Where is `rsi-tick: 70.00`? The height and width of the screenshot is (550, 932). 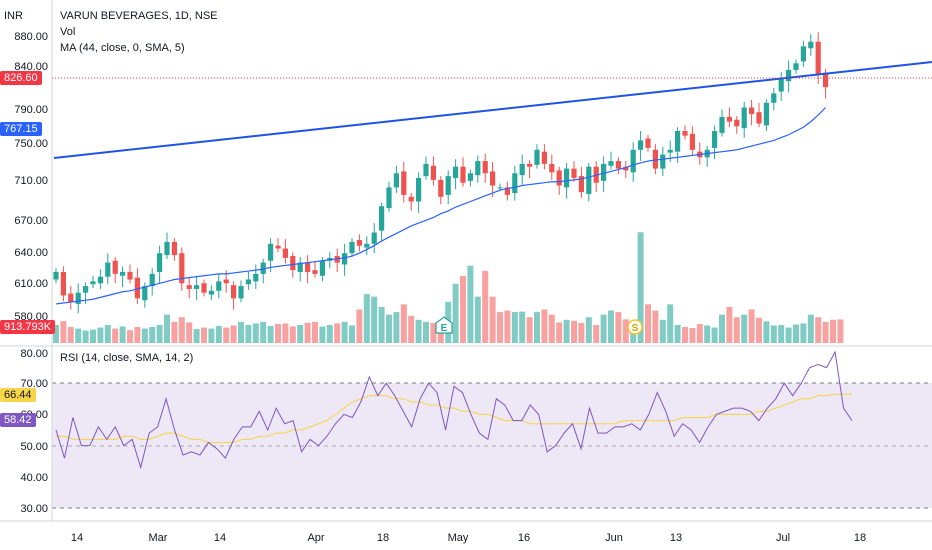 rsi-tick: 70.00 is located at coordinates (34, 384).